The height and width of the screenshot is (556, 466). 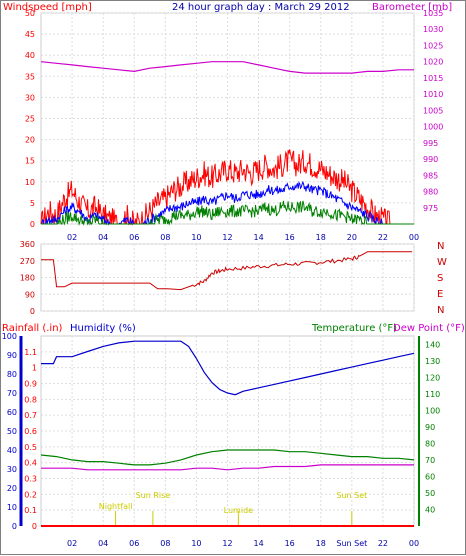 What do you see at coordinates (430, 460) in the screenshot?
I see `temperature-ytick: 70` at bounding box center [430, 460].